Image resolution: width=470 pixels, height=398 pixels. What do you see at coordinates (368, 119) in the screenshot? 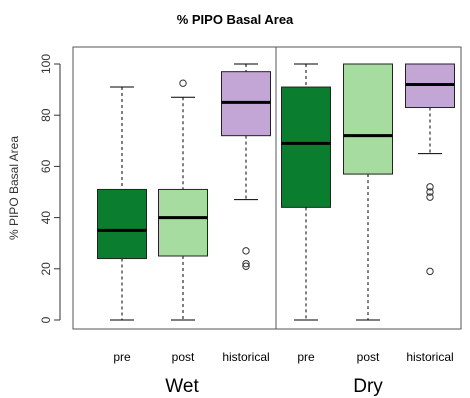
I see `box-dry-post` at bounding box center [368, 119].